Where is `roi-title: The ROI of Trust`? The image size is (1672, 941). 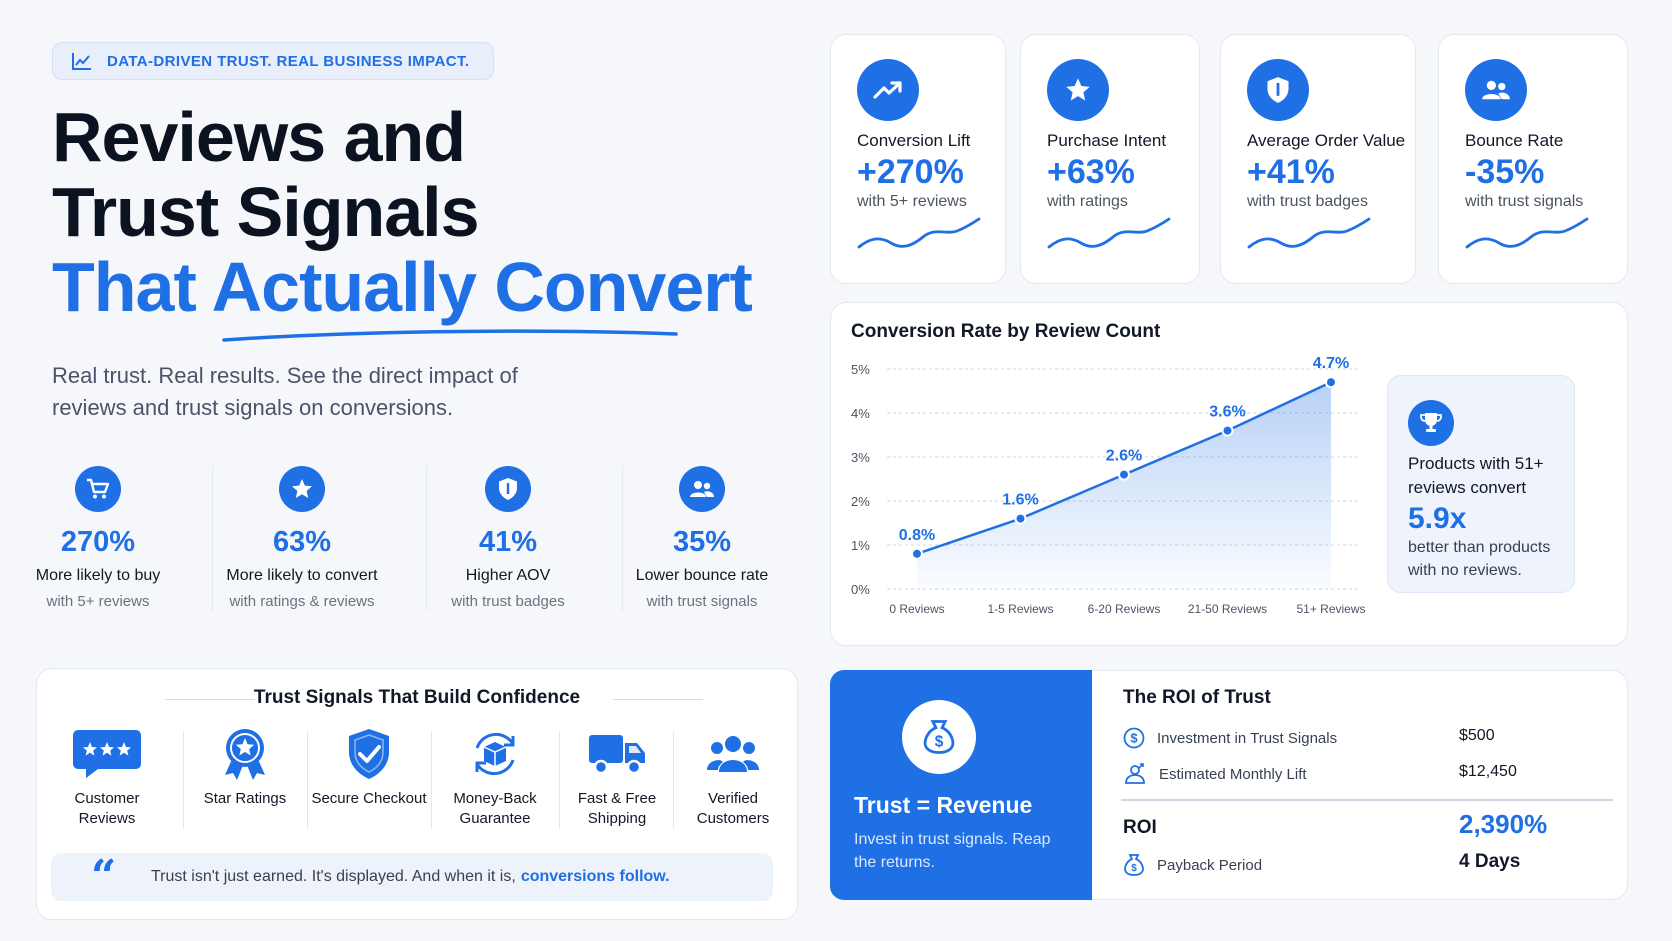 roi-title: The ROI of Trust is located at coordinates (1197, 697).